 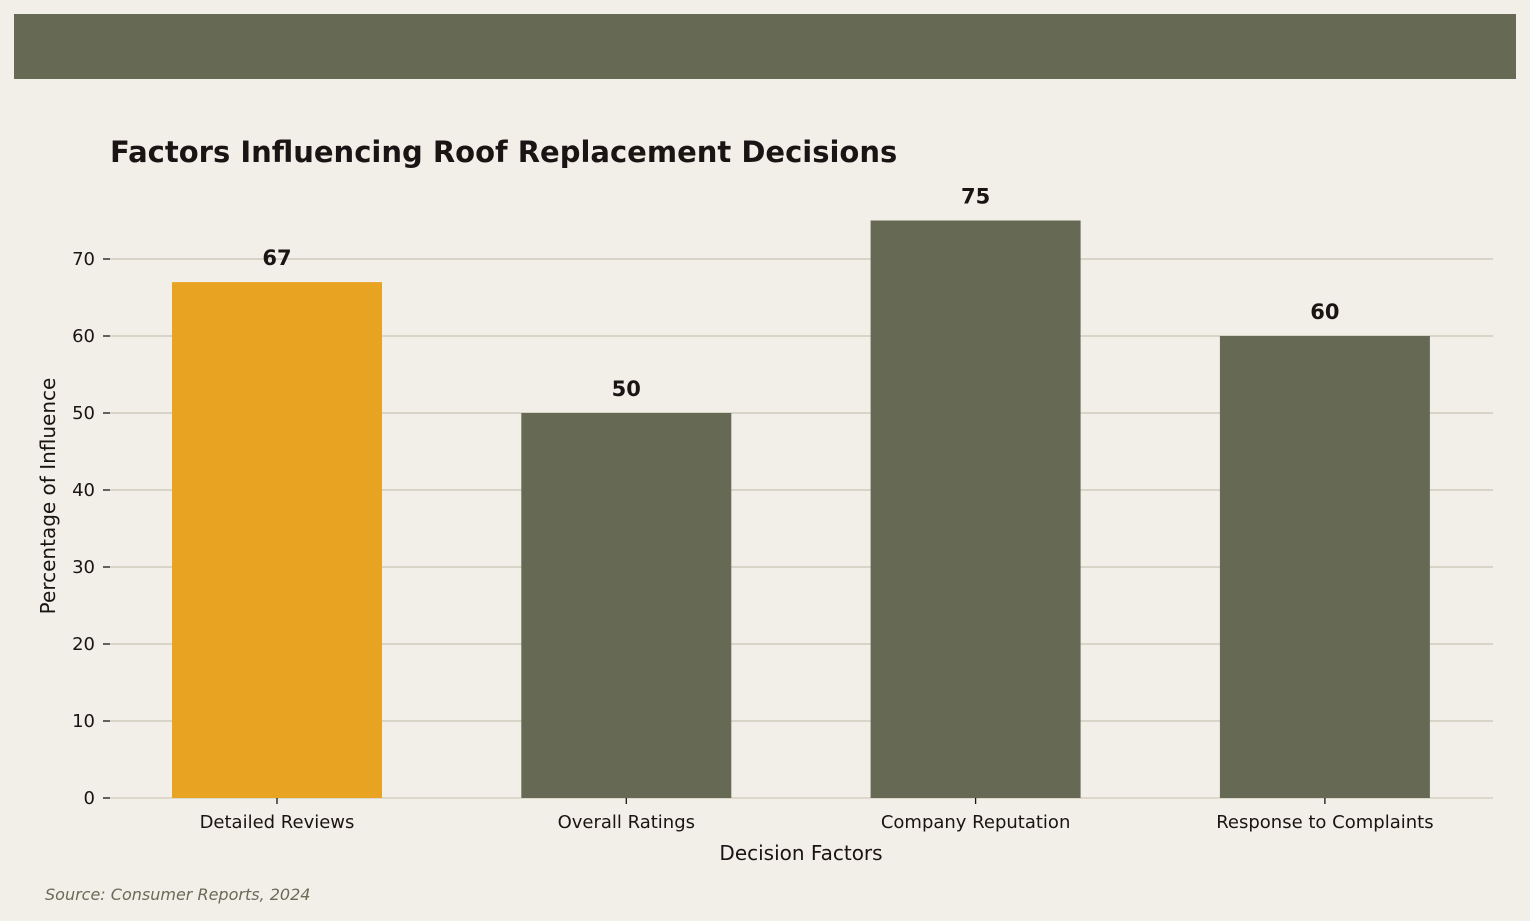 What do you see at coordinates (765, 46) in the screenshot?
I see `header-band` at bounding box center [765, 46].